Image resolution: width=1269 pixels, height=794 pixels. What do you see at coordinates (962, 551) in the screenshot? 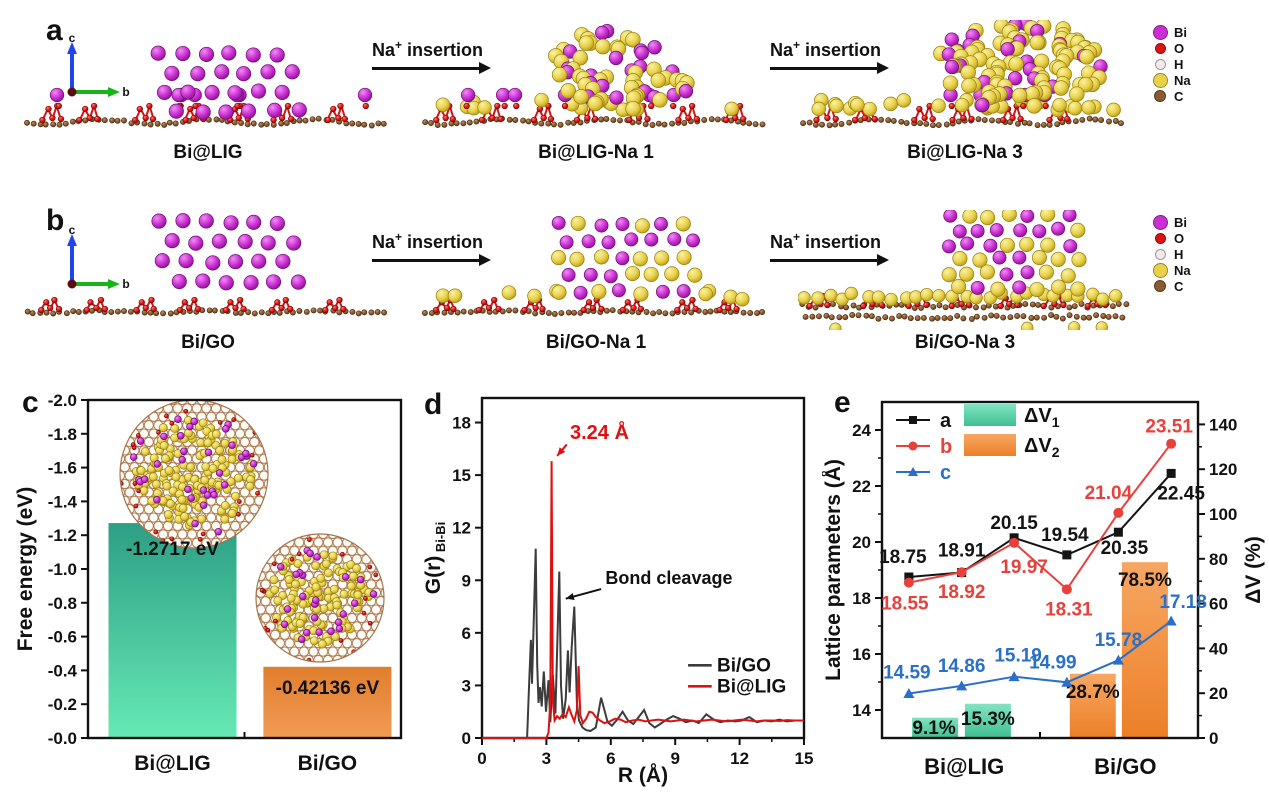
I see `lattice-value-label: 18.91` at bounding box center [962, 551].